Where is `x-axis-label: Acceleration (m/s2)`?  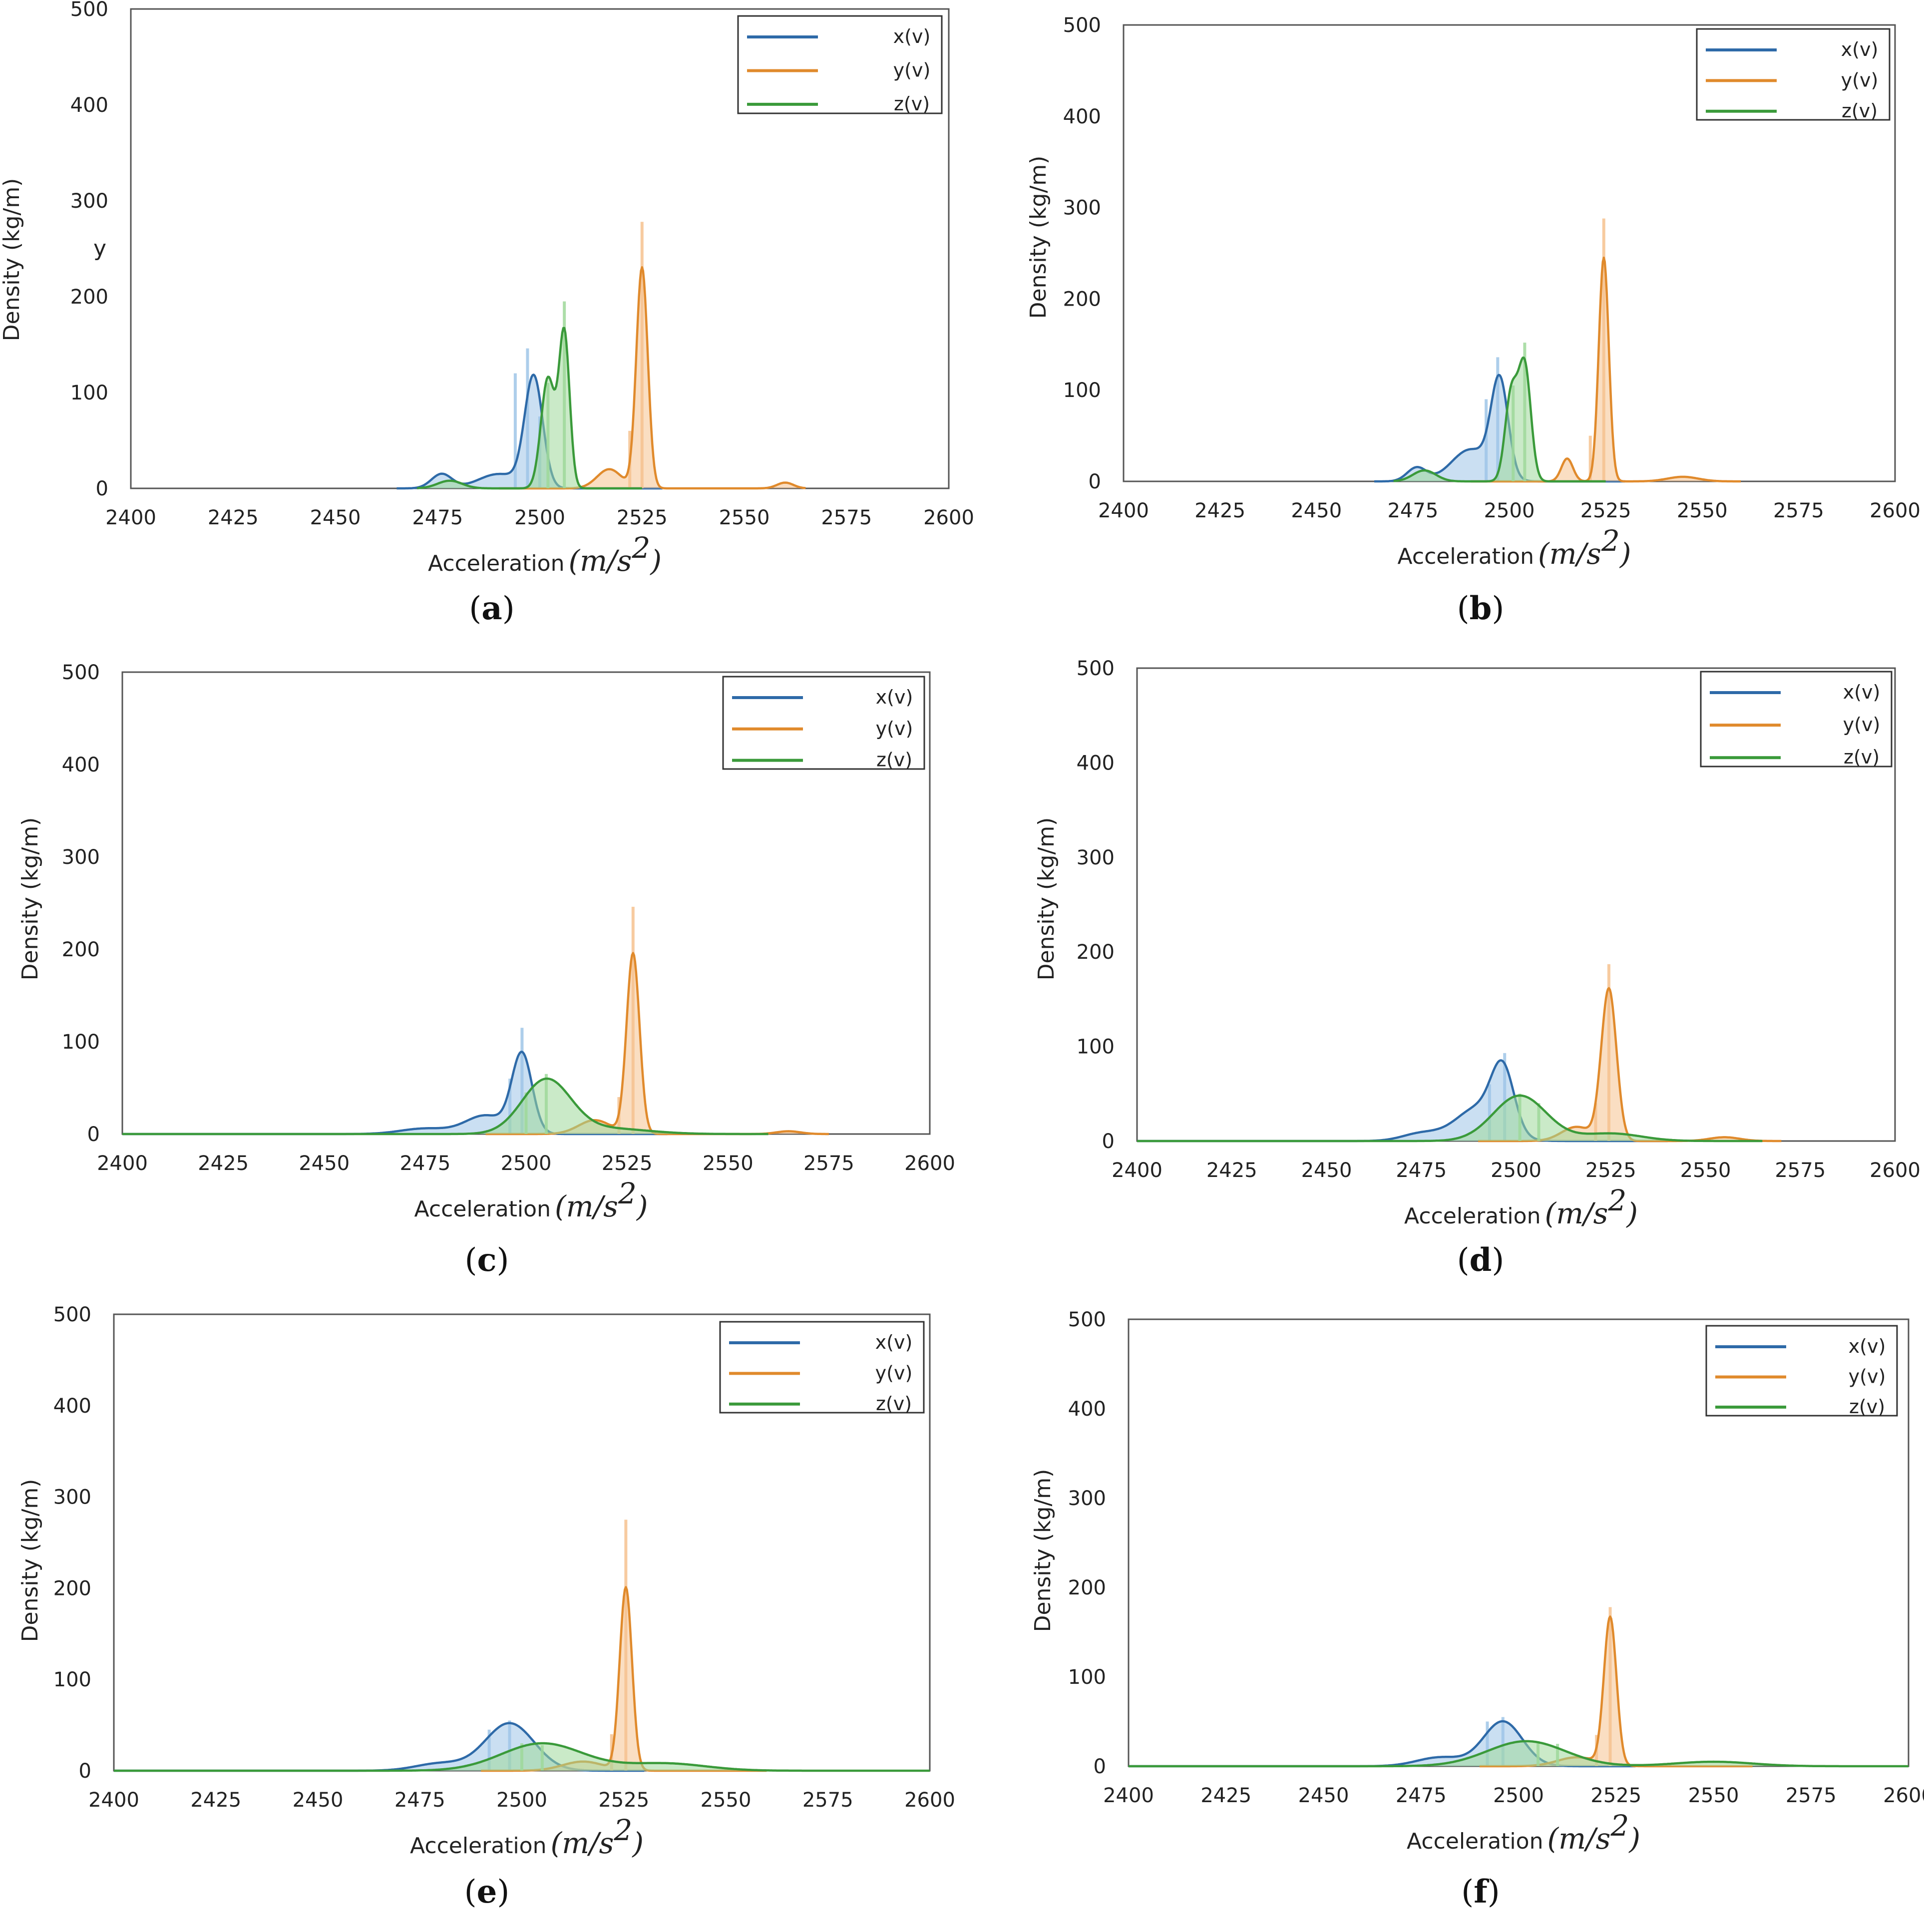 x-axis-label: Acceleration (m/s2) is located at coordinates (527, 1836).